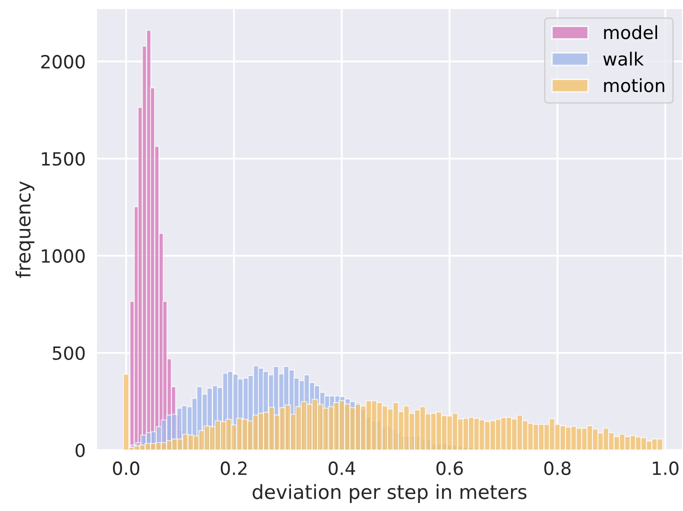 The height and width of the screenshot is (511, 683). What do you see at coordinates (665, 468) in the screenshot?
I see `x-tick-label: 1.0` at bounding box center [665, 468].